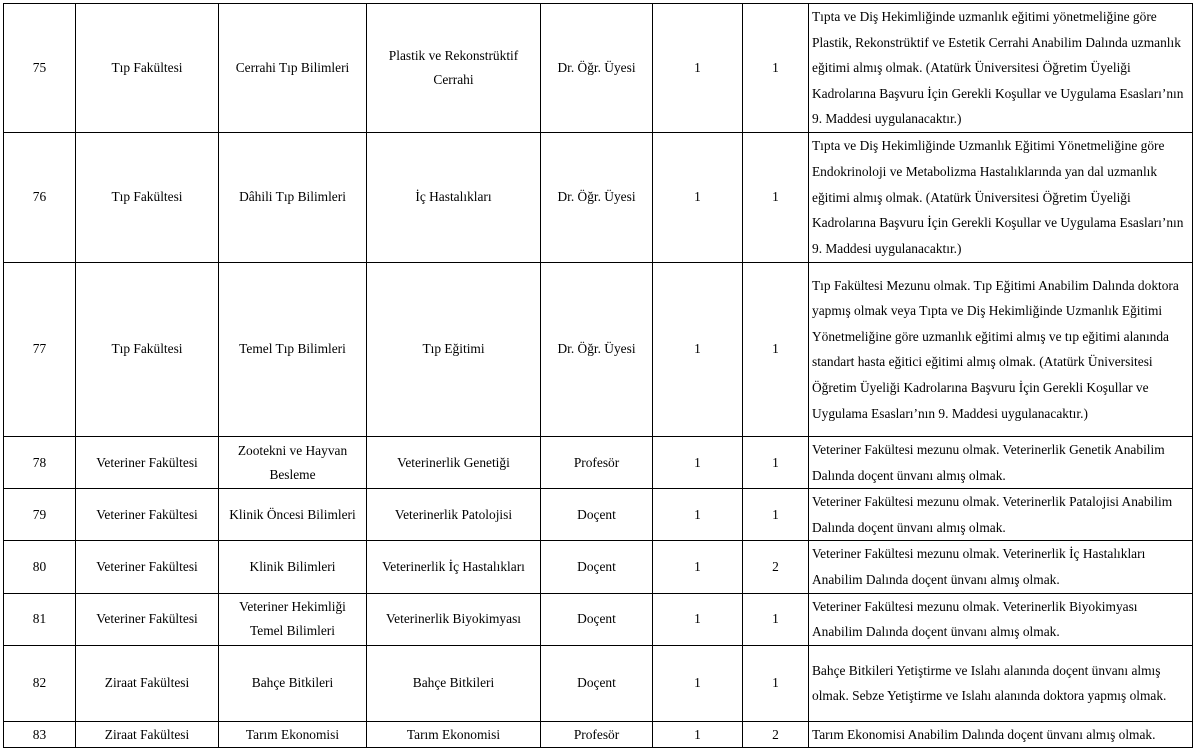  What do you see at coordinates (453, 515) in the screenshot?
I see `field-cell: Veterinerlik Patolojisi` at bounding box center [453, 515].